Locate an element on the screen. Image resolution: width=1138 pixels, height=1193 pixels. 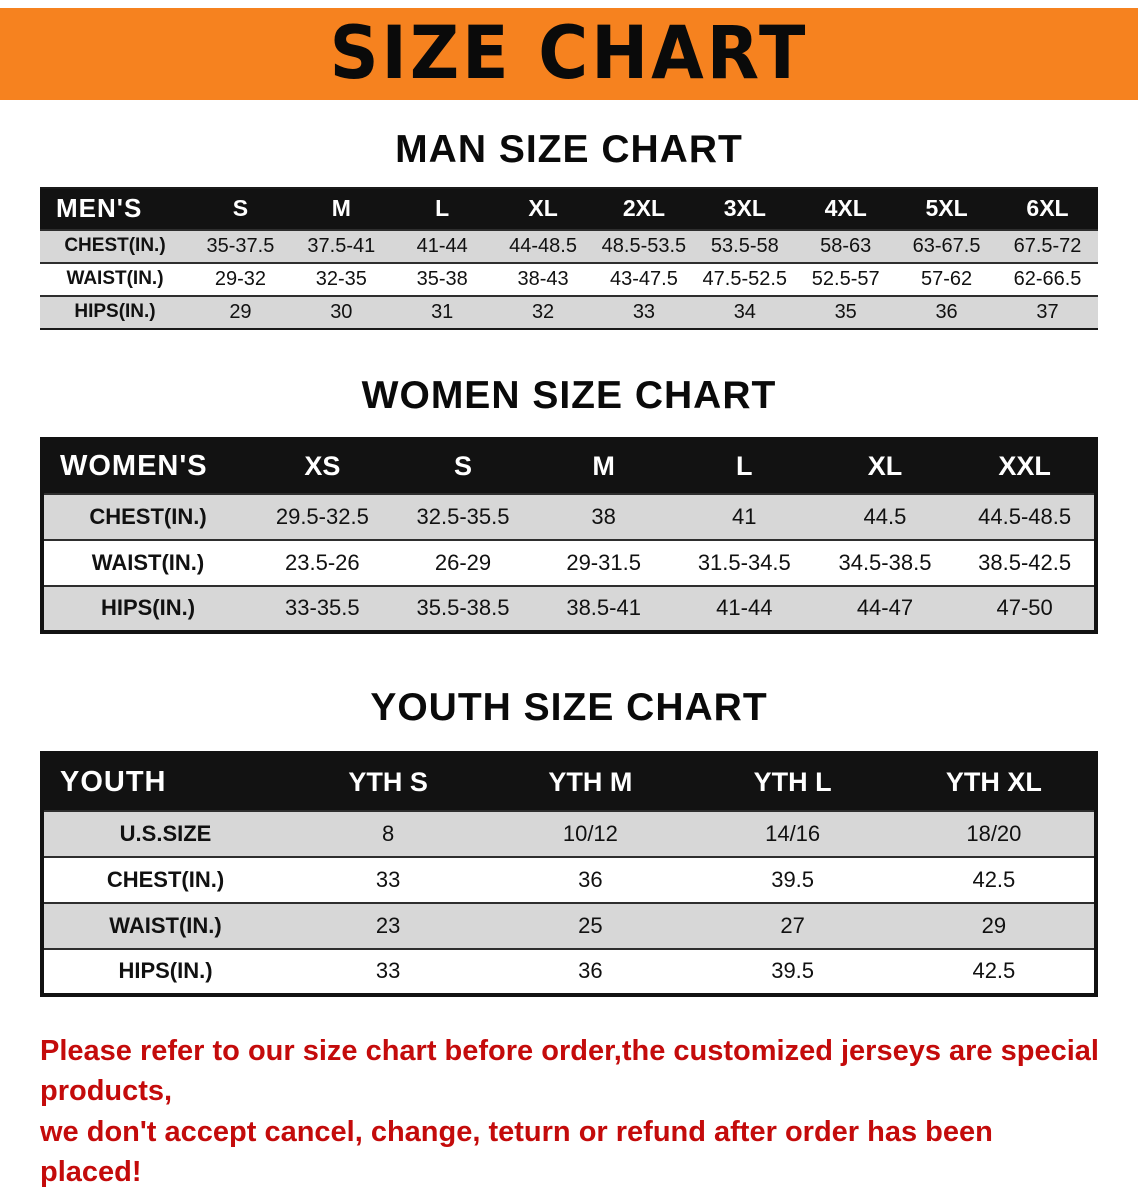
column-header: 5XL is located at coordinates (946, 208).